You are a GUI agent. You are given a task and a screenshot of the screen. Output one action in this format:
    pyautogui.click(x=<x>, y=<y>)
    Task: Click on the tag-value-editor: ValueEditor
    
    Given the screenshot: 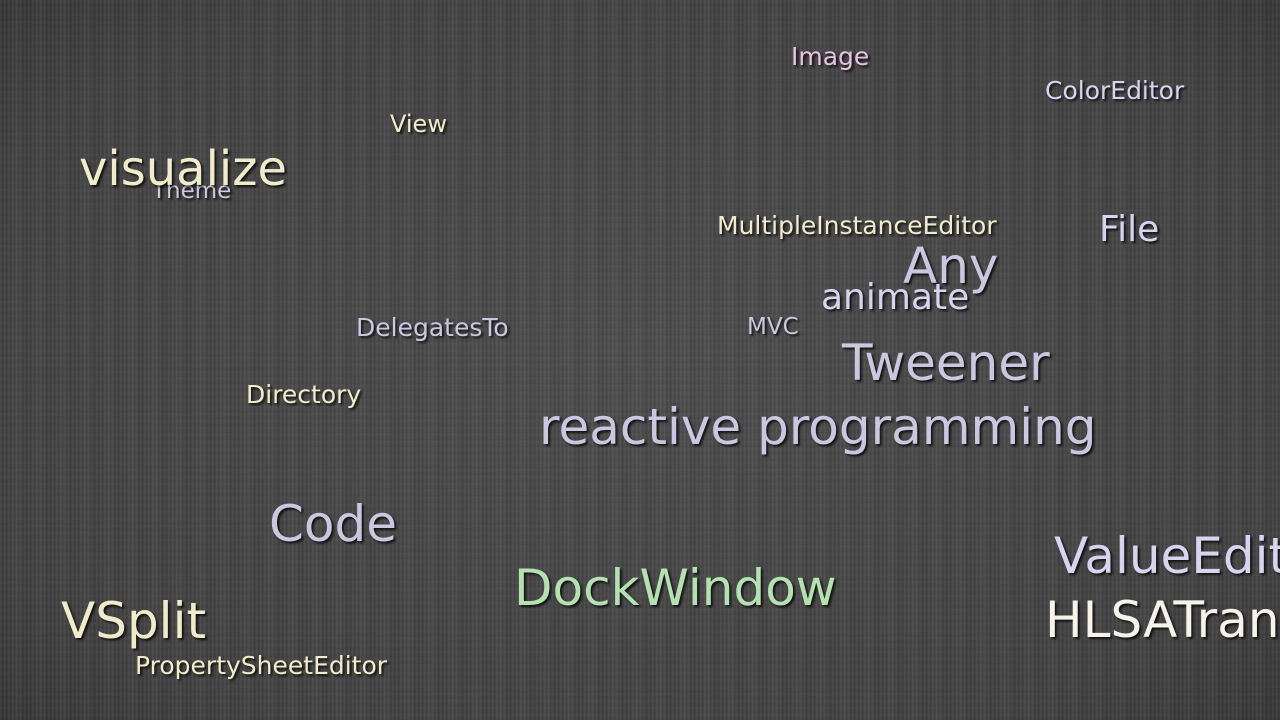 What is the action you would take?
    pyautogui.click(x=1167, y=556)
    